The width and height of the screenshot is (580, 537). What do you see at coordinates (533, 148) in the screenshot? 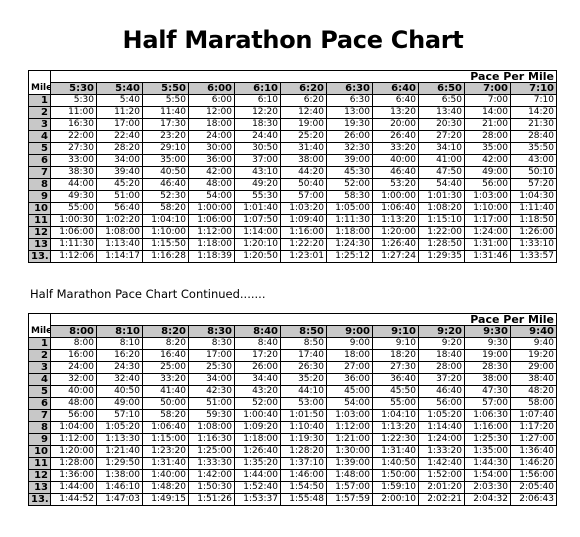
I see `time-cell: 35:50` at bounding box center [533, 148].